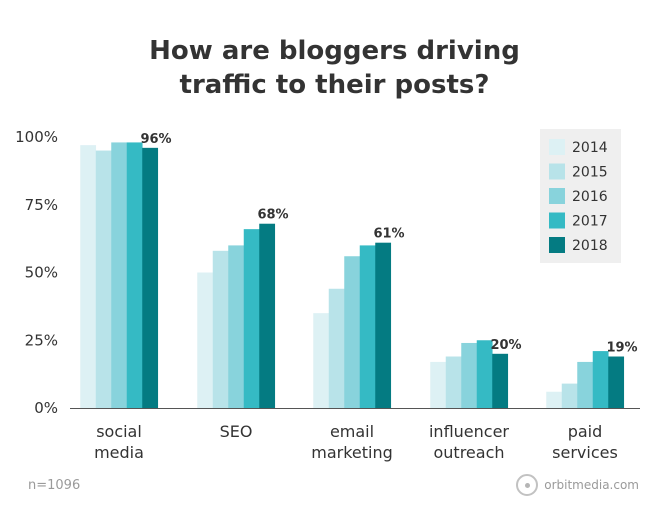  I want to click on legend-swatch-2017, so click(557, 220).